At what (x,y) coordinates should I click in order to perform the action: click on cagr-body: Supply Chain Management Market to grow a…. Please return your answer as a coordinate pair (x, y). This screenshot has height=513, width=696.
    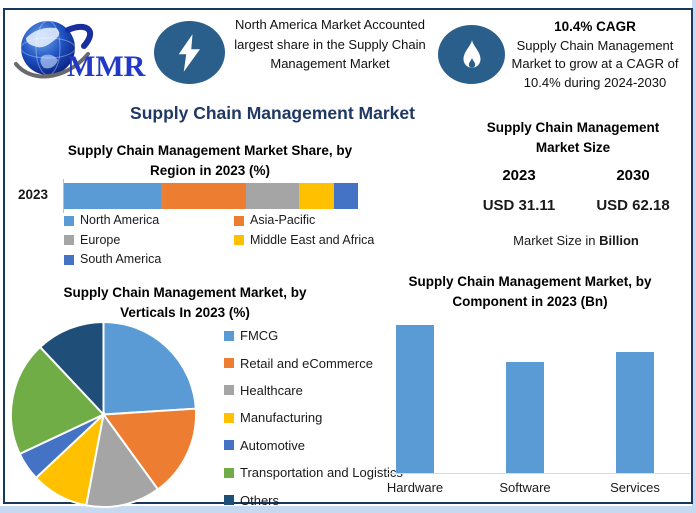
    Looking at the image, I should click on (595, 64).